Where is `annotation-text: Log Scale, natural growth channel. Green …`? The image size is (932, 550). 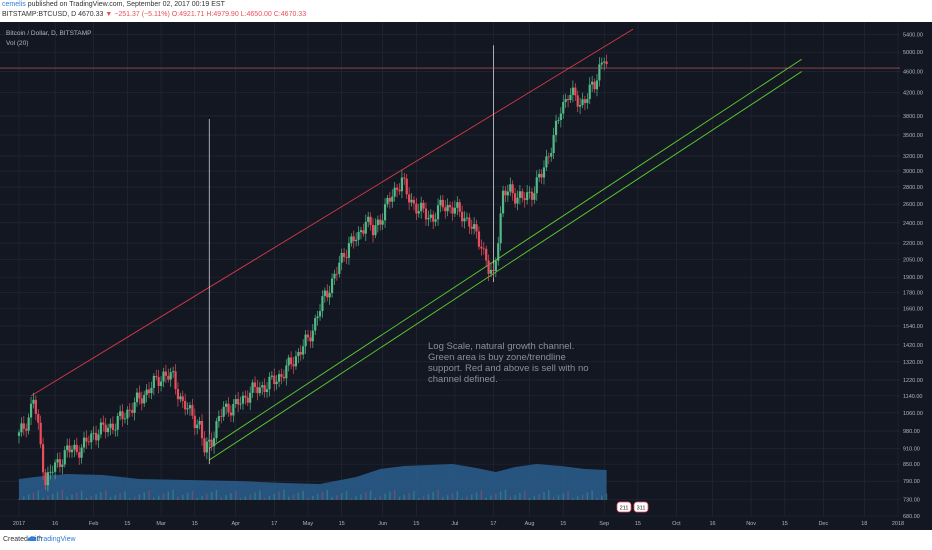 annotation-text: Log Scale, natural growth channel. Green … is located at coordinates (508, 363).